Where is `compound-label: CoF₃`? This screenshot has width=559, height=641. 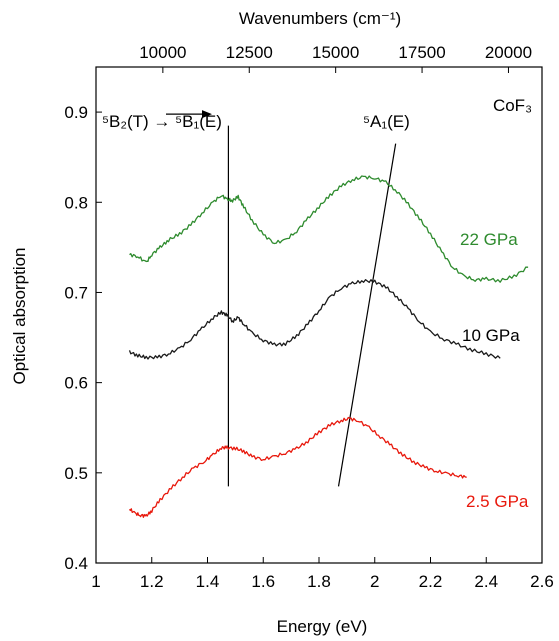
compound-label: CoF₃ is located at coordinates (512, 105).